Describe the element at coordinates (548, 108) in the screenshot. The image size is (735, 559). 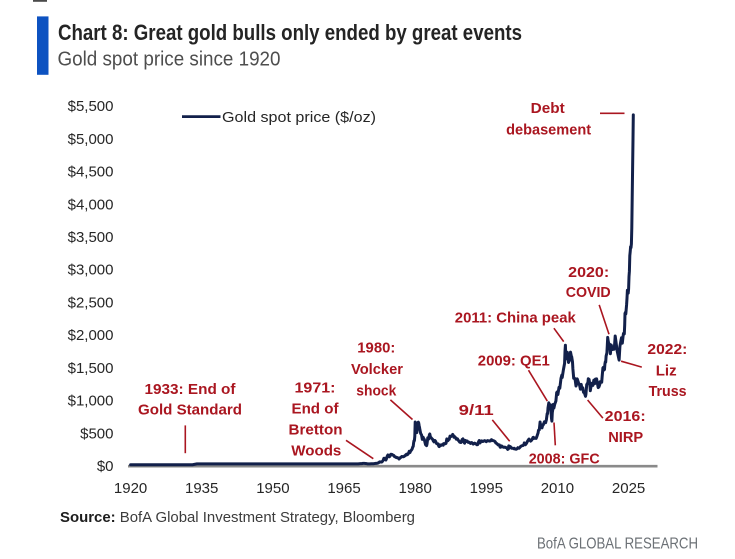
I see `svg-text: Debt` at that location.